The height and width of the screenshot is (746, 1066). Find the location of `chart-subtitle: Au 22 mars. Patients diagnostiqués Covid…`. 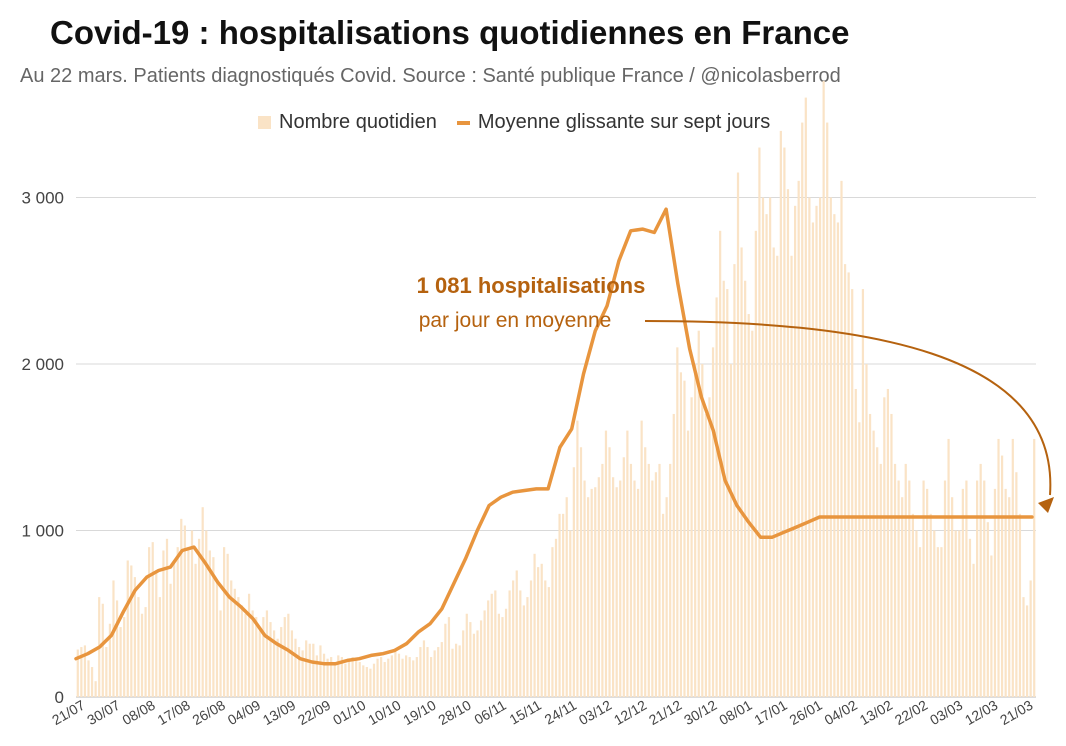

chart-subtitle: Au 22 mars. Patients diagnostiqués Covid… is located at coordinates (430, 76).